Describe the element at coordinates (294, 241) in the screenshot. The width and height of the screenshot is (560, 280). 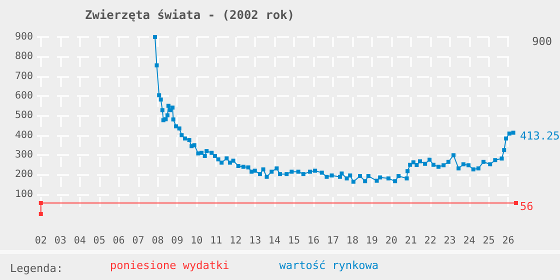
I see `x-tick-label: 15` at that location.